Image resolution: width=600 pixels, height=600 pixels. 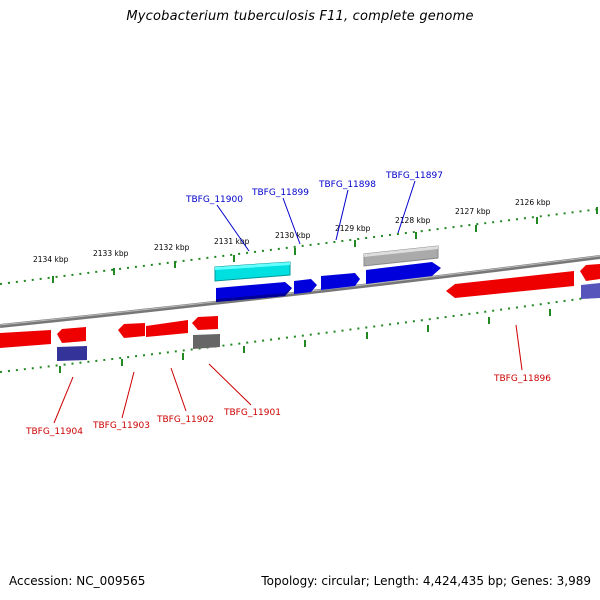 What do you see at coordinates (316, 216) in the screenshot?
I see `forward-callouts` at bounding box center [316, 216].